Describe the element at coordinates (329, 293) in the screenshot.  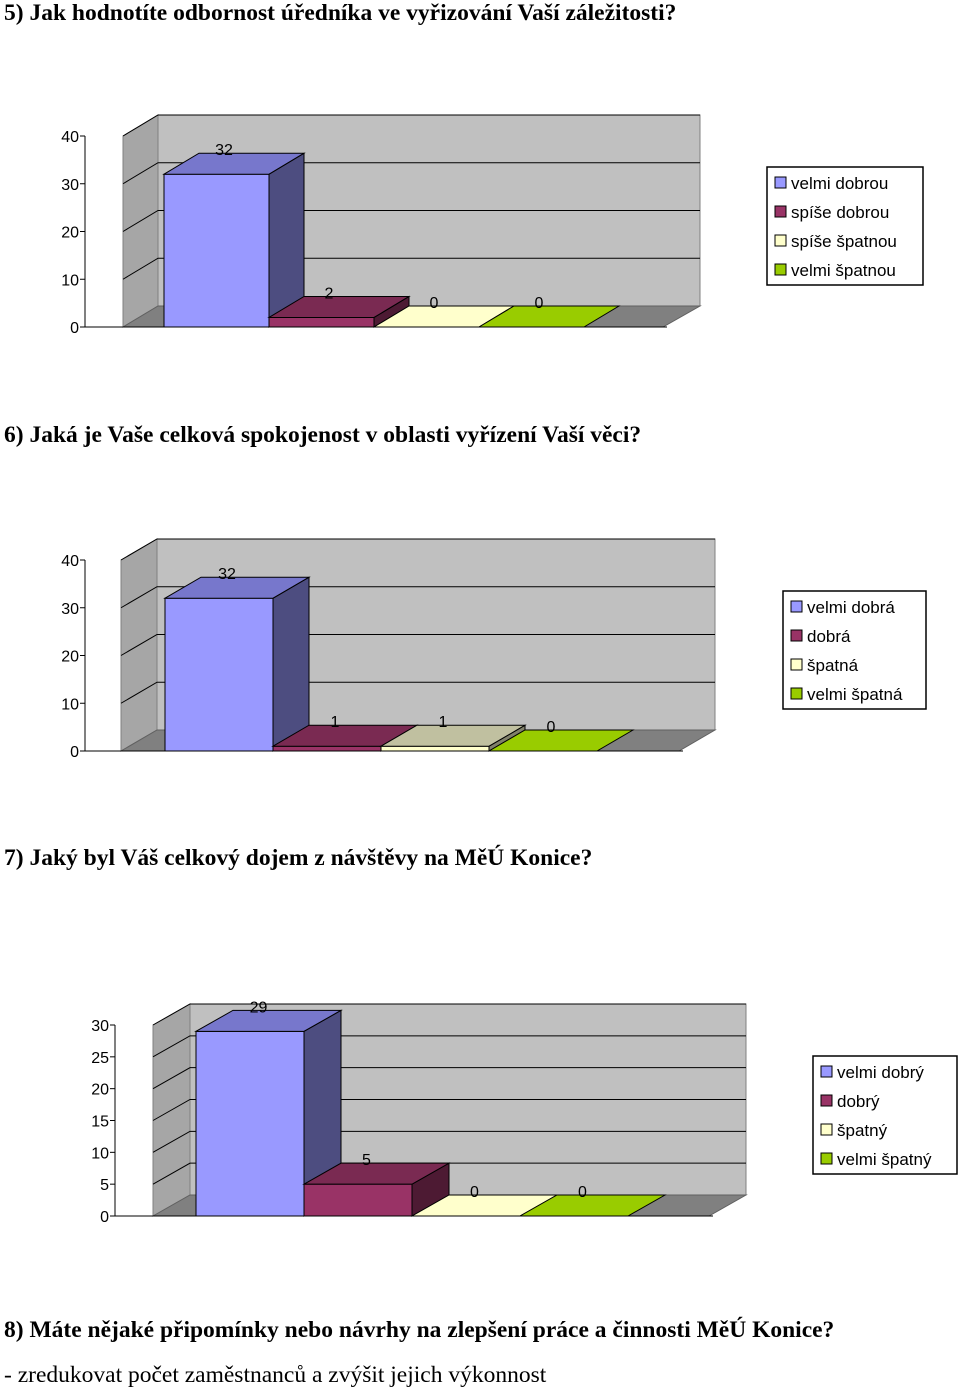
I see `data-label-1: 2` at that location.